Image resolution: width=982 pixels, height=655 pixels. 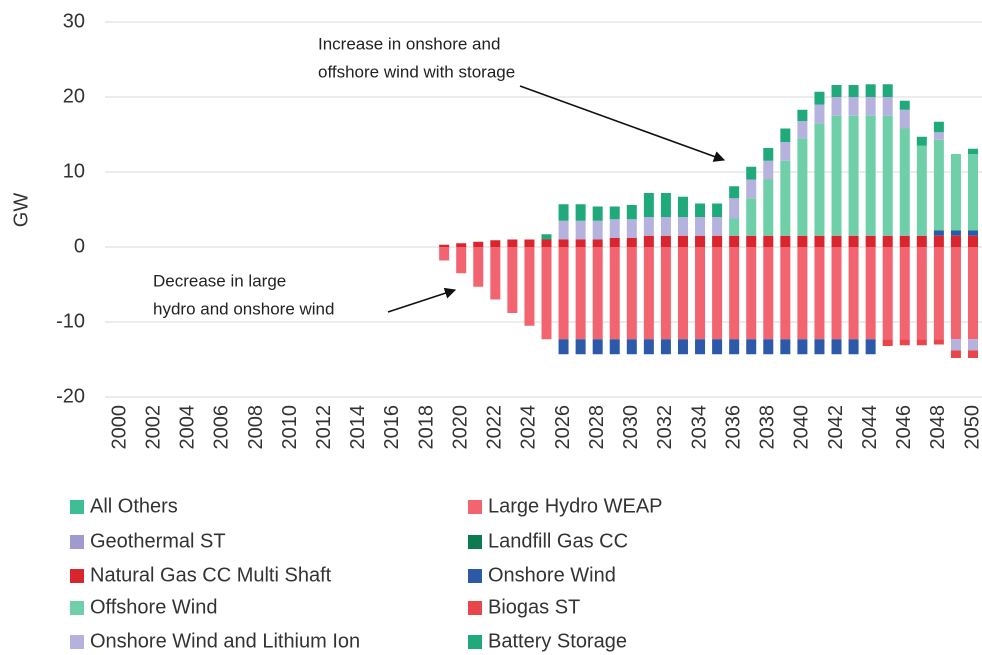 I want to click on annotation: offshore wind with storage, so click(x=416, y=71).